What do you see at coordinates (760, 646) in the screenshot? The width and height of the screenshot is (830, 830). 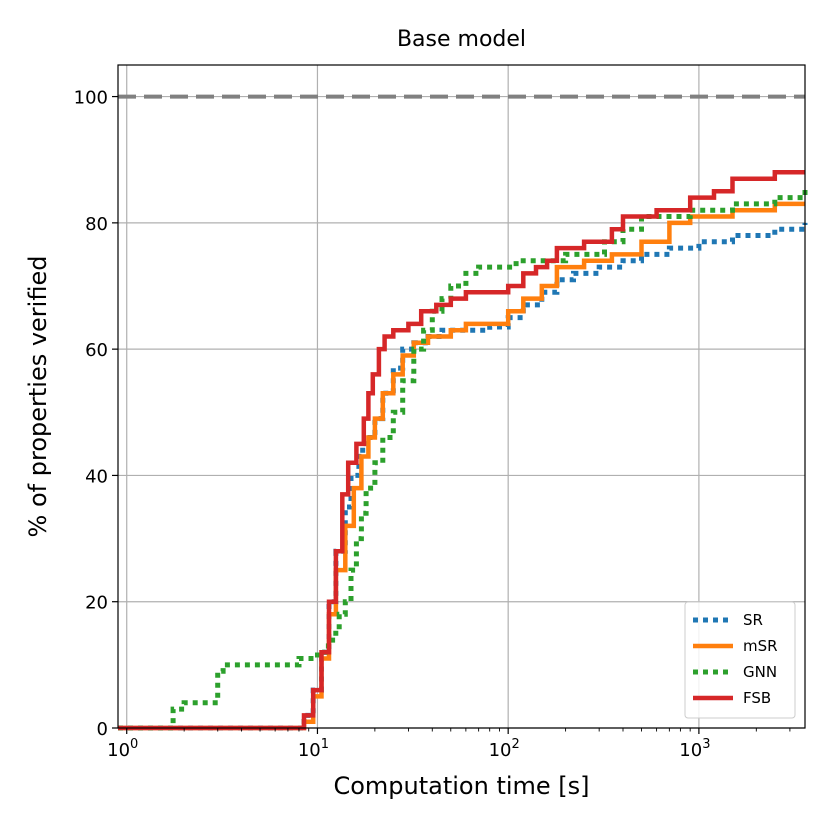 I see `legend-label-msr: mSR` at bounding box center [760, 646].